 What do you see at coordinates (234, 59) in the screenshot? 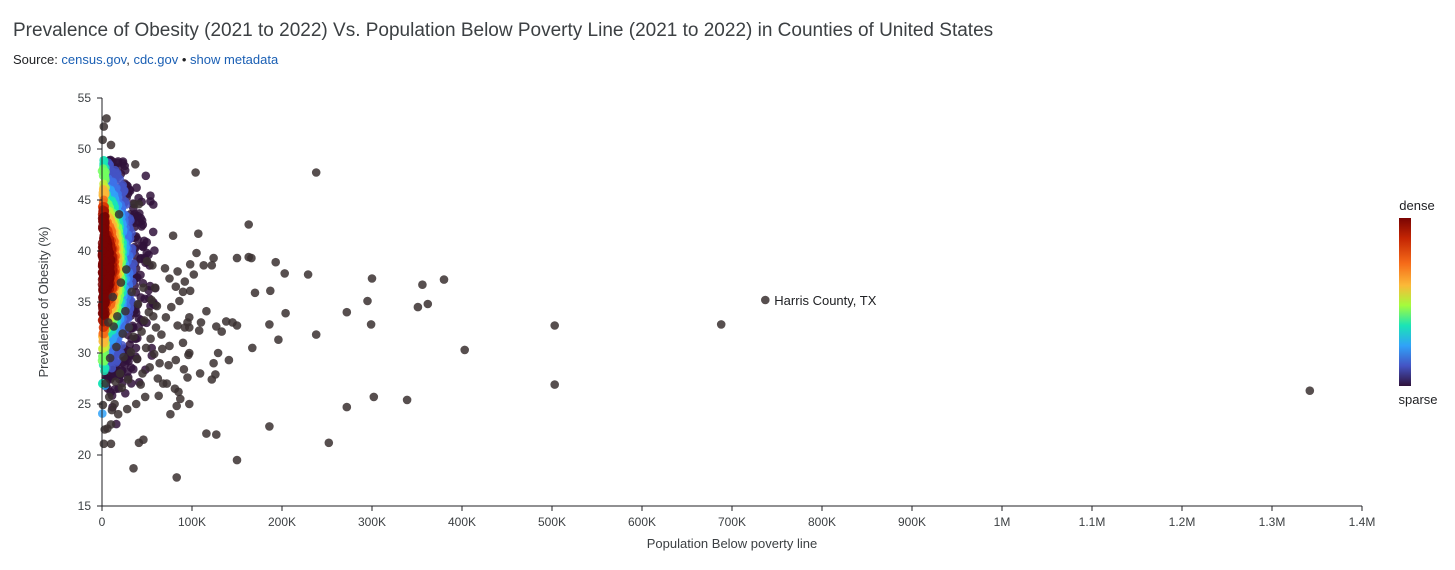
I see `show-metadata-link: show metadata` at bounding box center [234, 59].